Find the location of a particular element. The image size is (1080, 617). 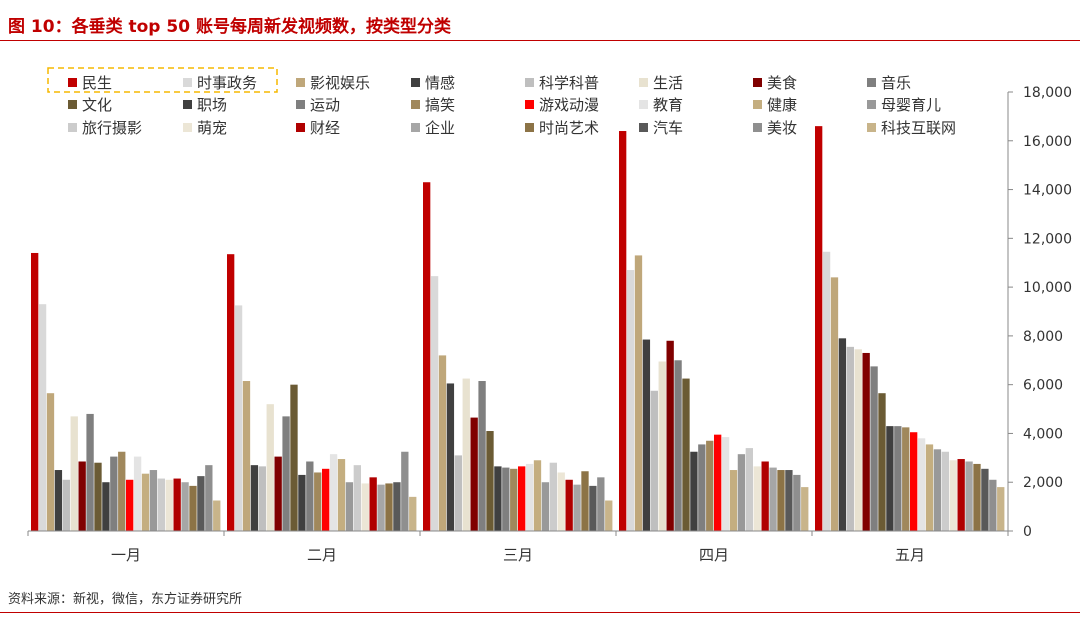

legend-label: 健康 is located at coordinates (782, 105).